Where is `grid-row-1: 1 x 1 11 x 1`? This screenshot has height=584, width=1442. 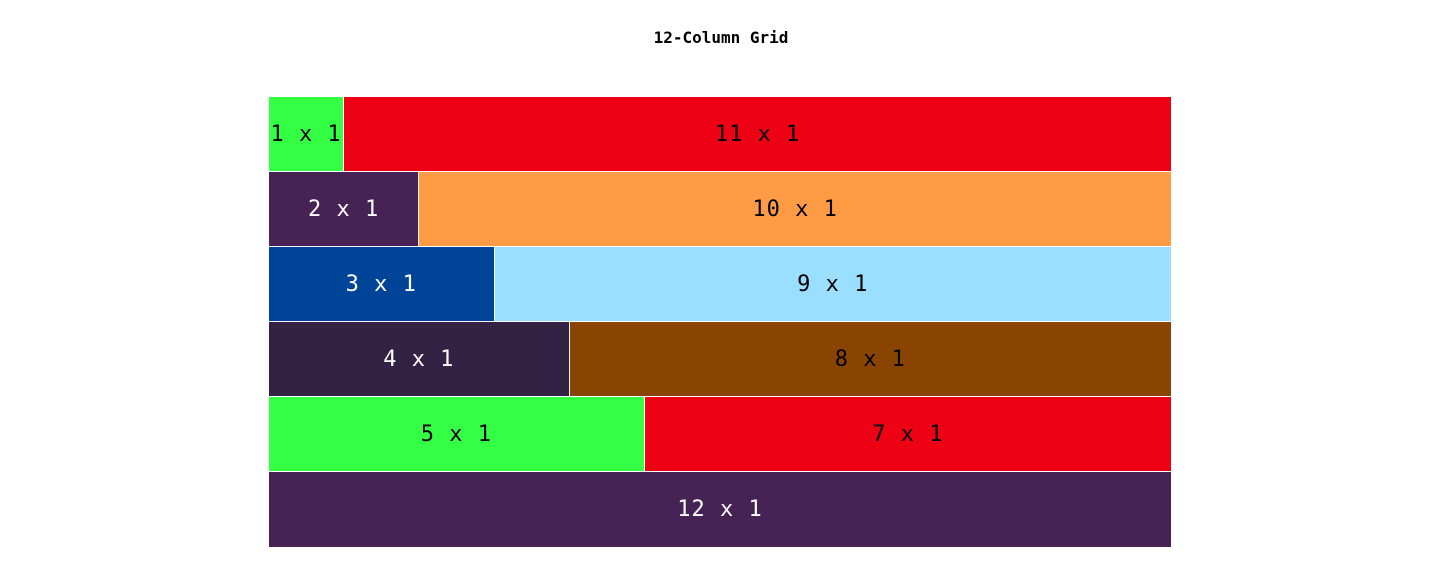
grid-row-1: 1 x 1 11 x 1 is located at coordinates (720, 134).